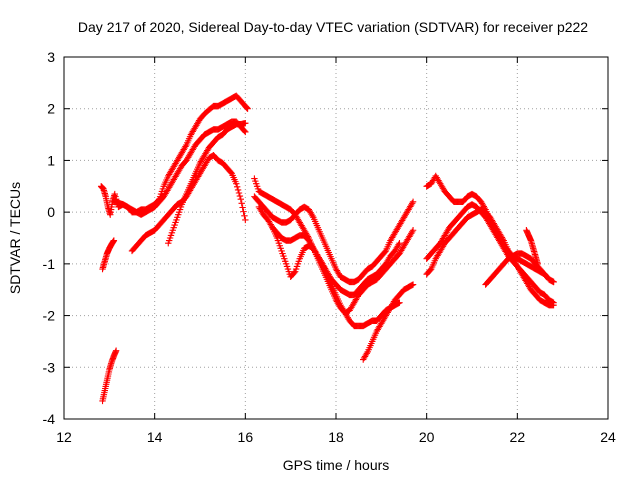  Describe the element at coordinates (49, 264) in the screenshot. I see `y-tick-label: -1` at that location.